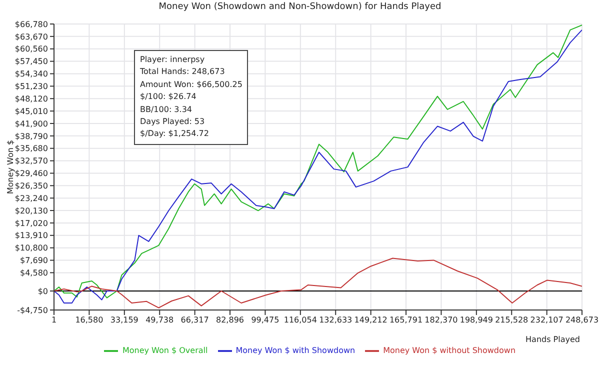 This screenshot has height=370, width=600. I want to click on y-tick-label: $29,460, so click(31, 173).